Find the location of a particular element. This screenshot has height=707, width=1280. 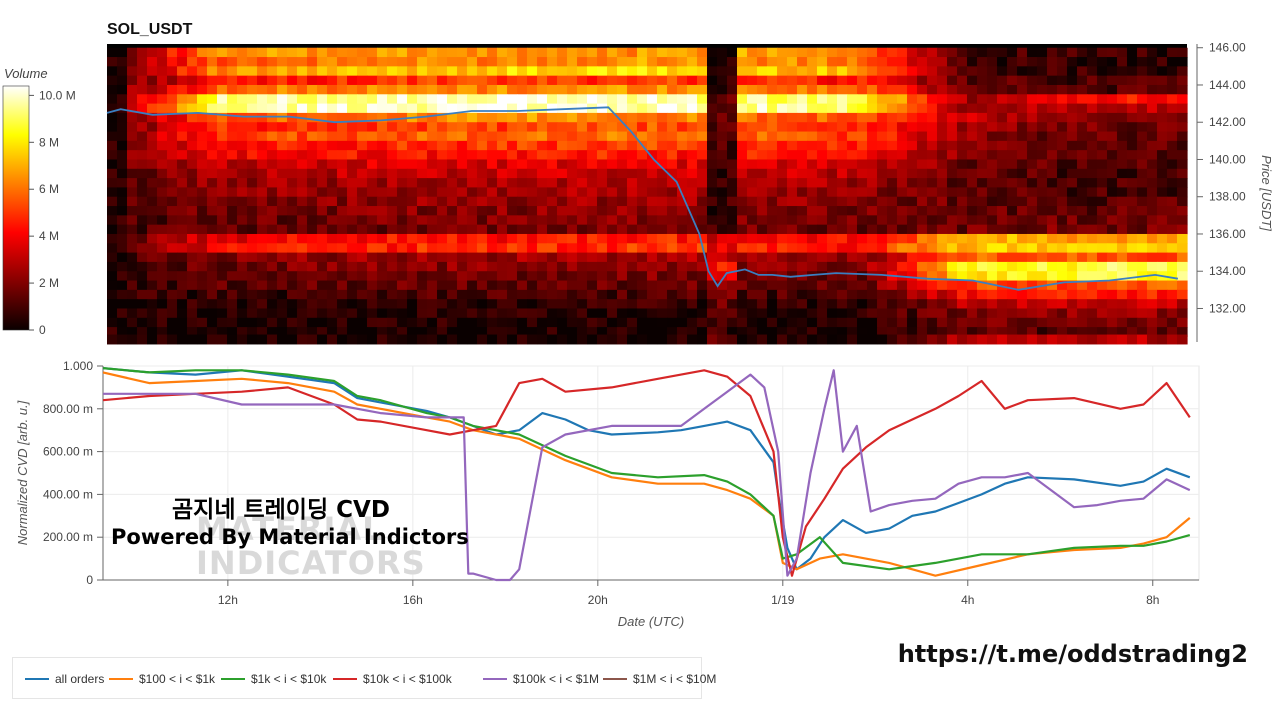

telegram-link: https://t.me/oddstrading2 is located at coordinates (1072, 654).